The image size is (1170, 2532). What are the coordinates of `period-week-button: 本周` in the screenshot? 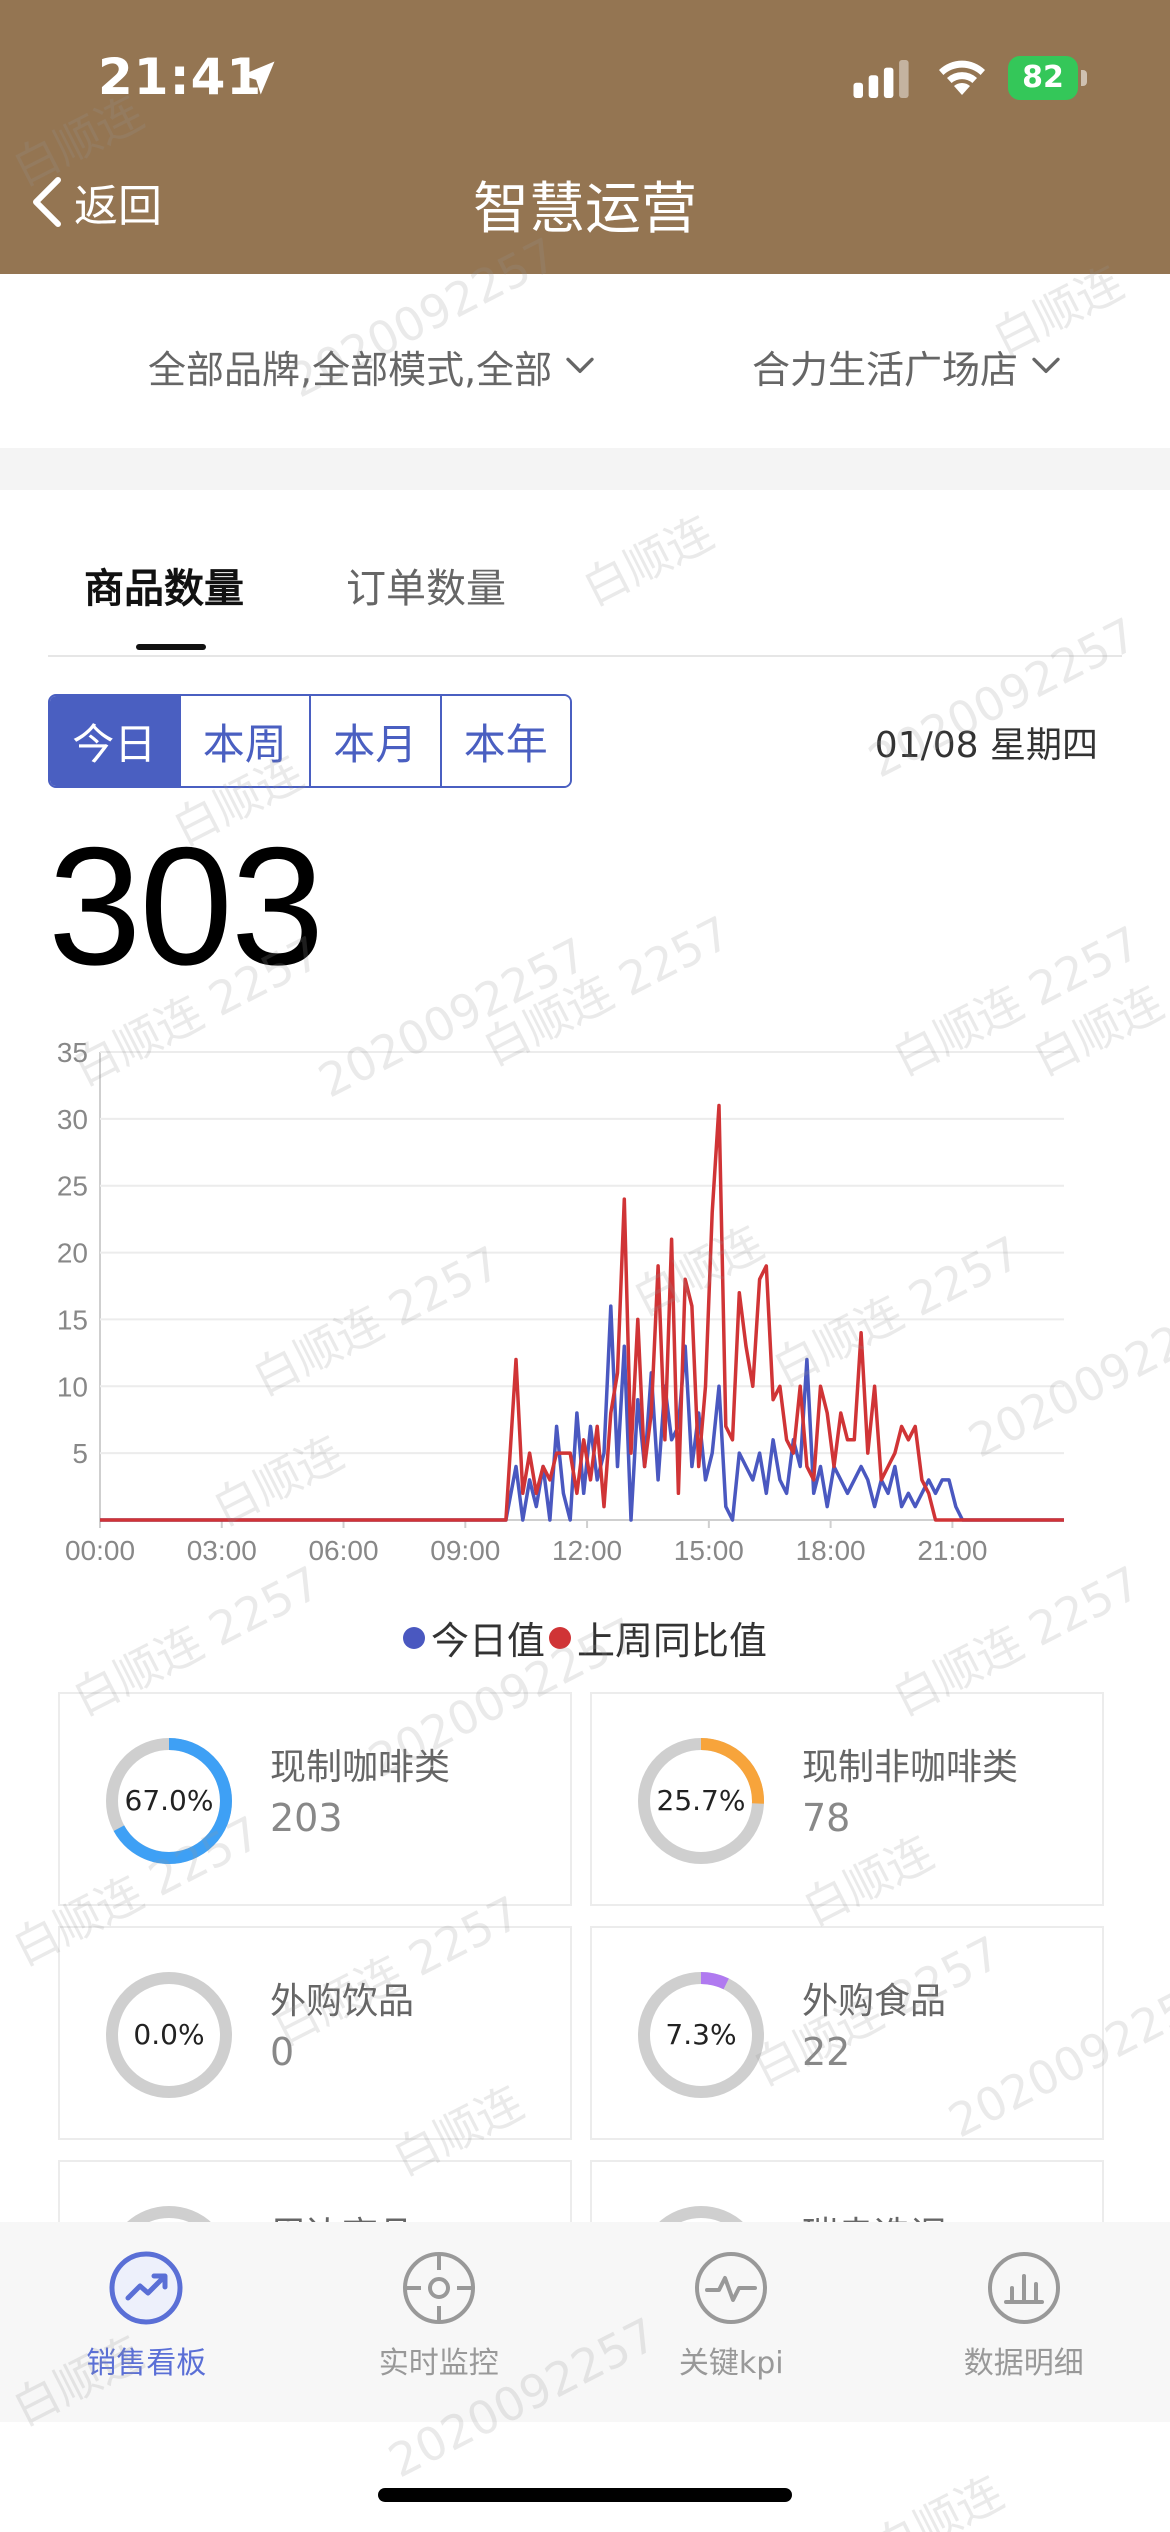 It's located at (243, 741).